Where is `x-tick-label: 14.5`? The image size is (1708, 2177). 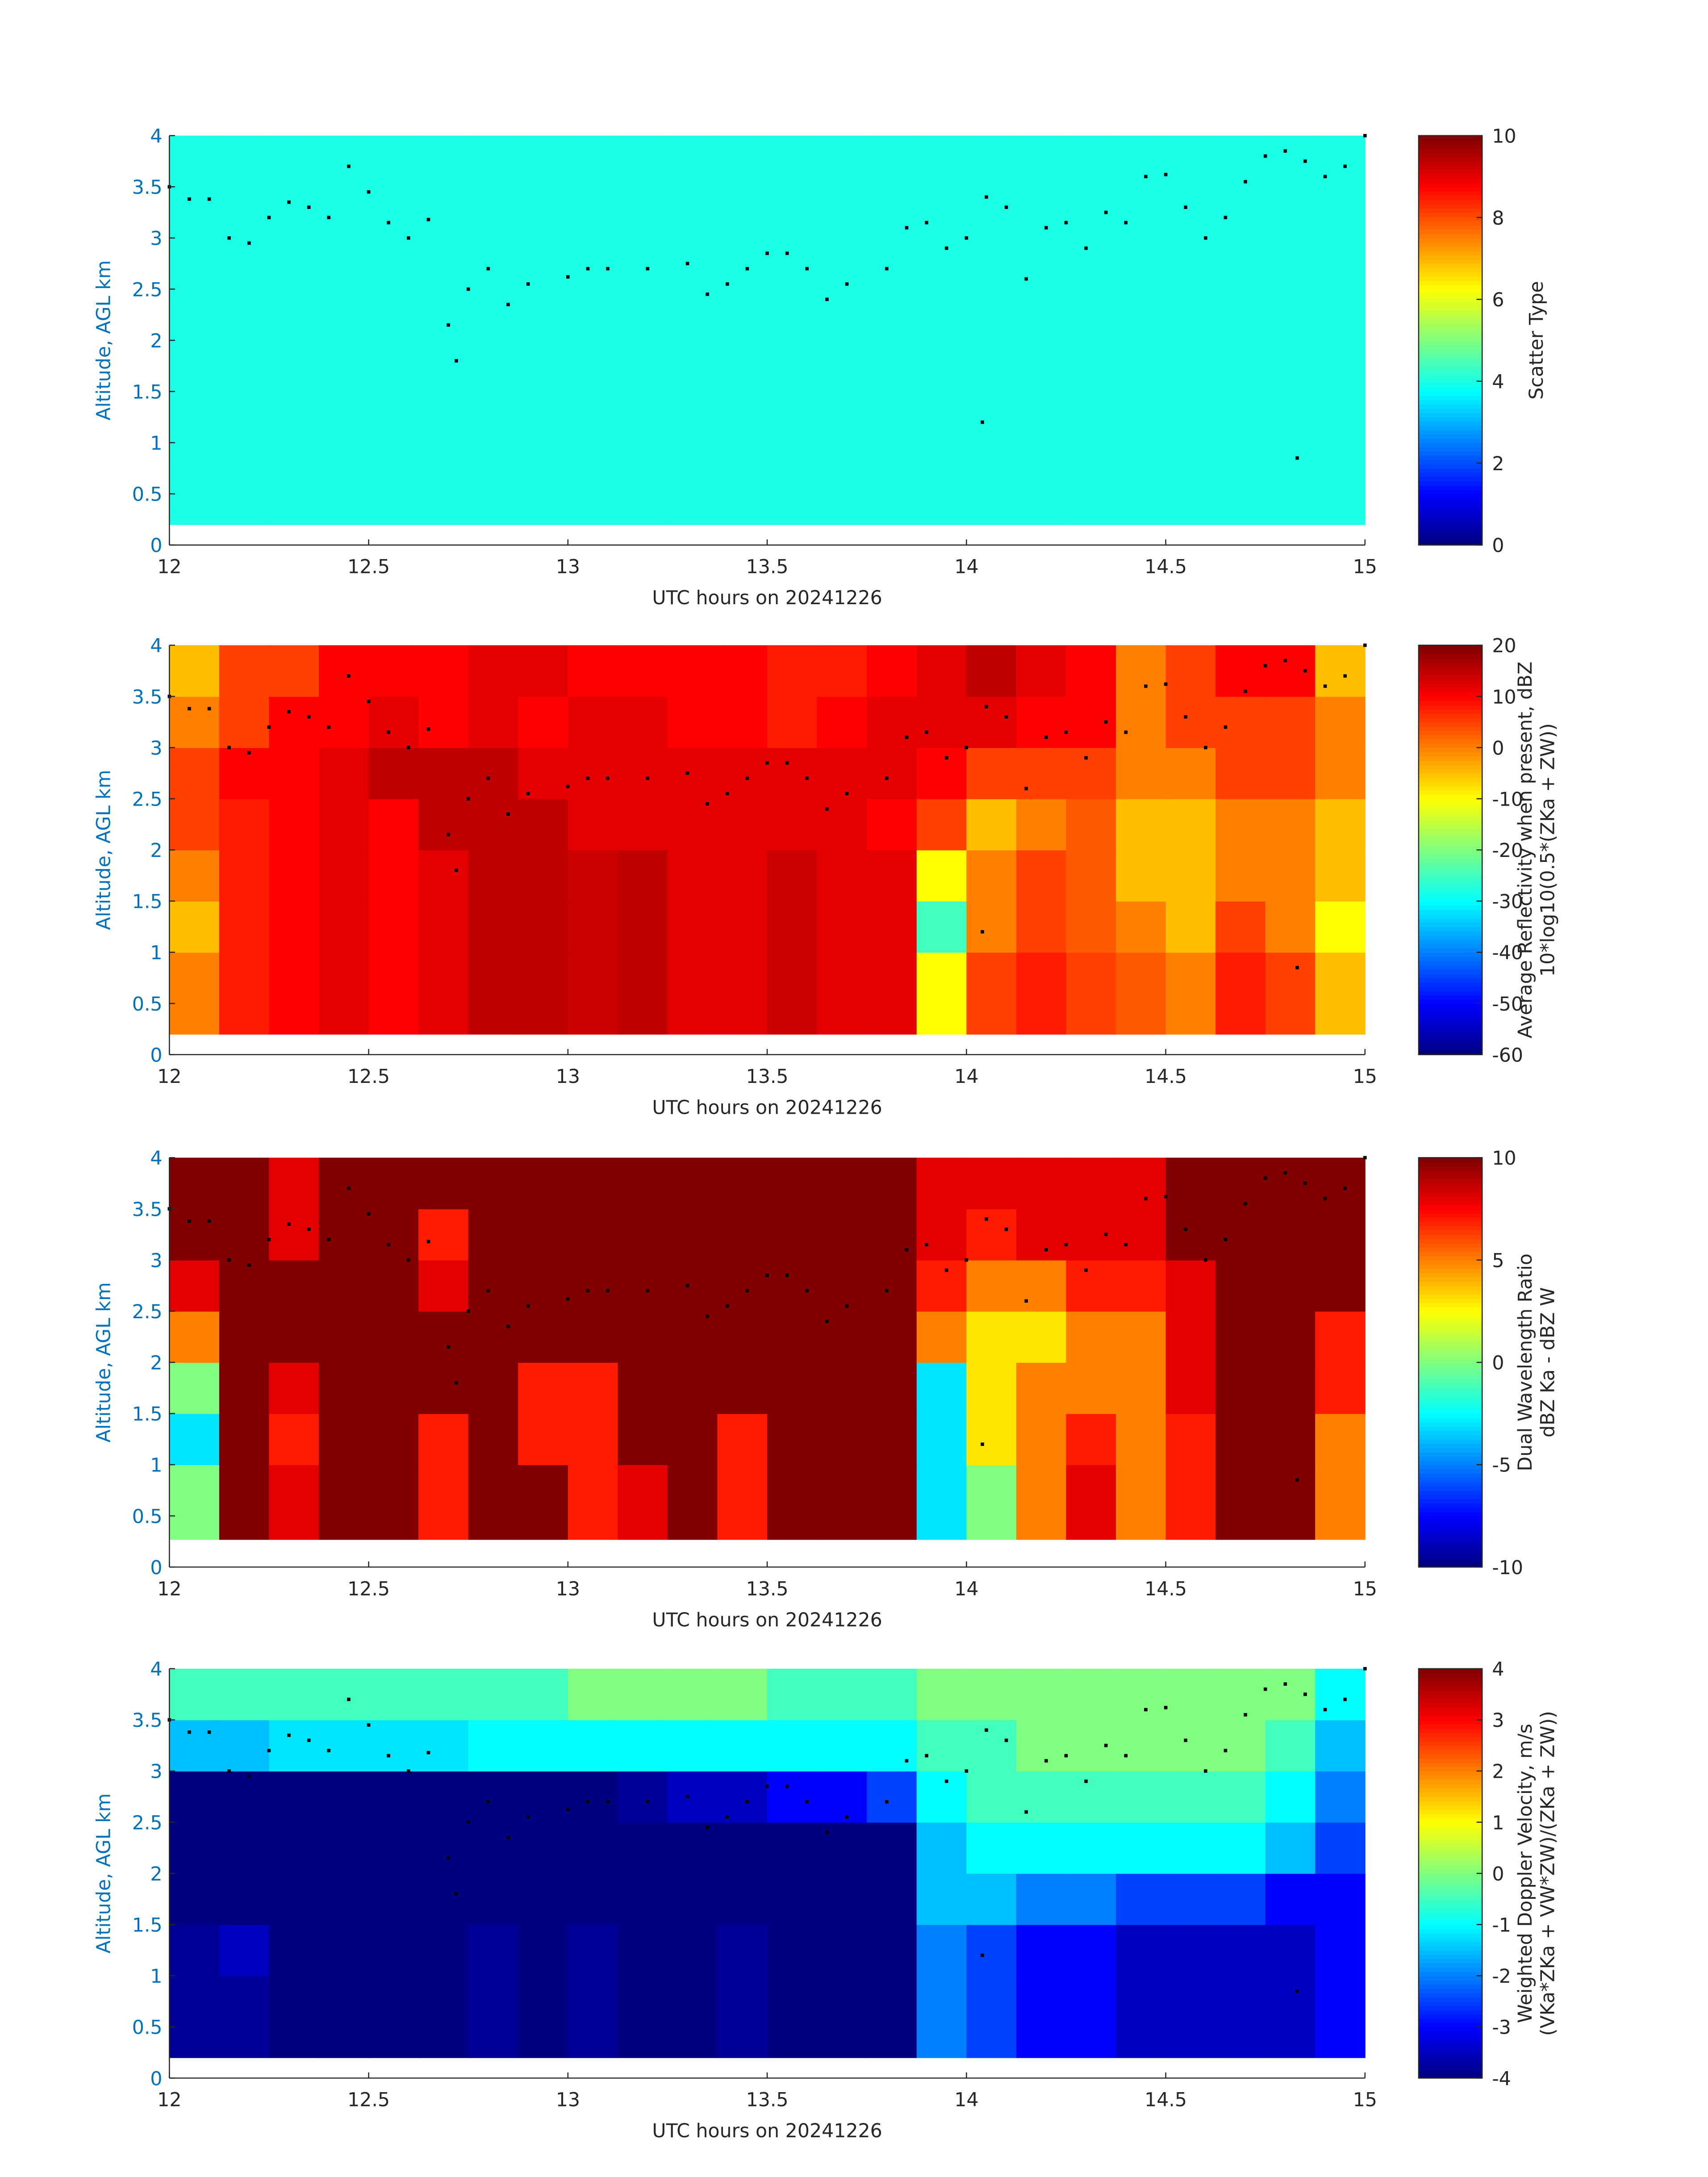 x-tick-label: 14.5 is located at coordinates (1165, 1077).